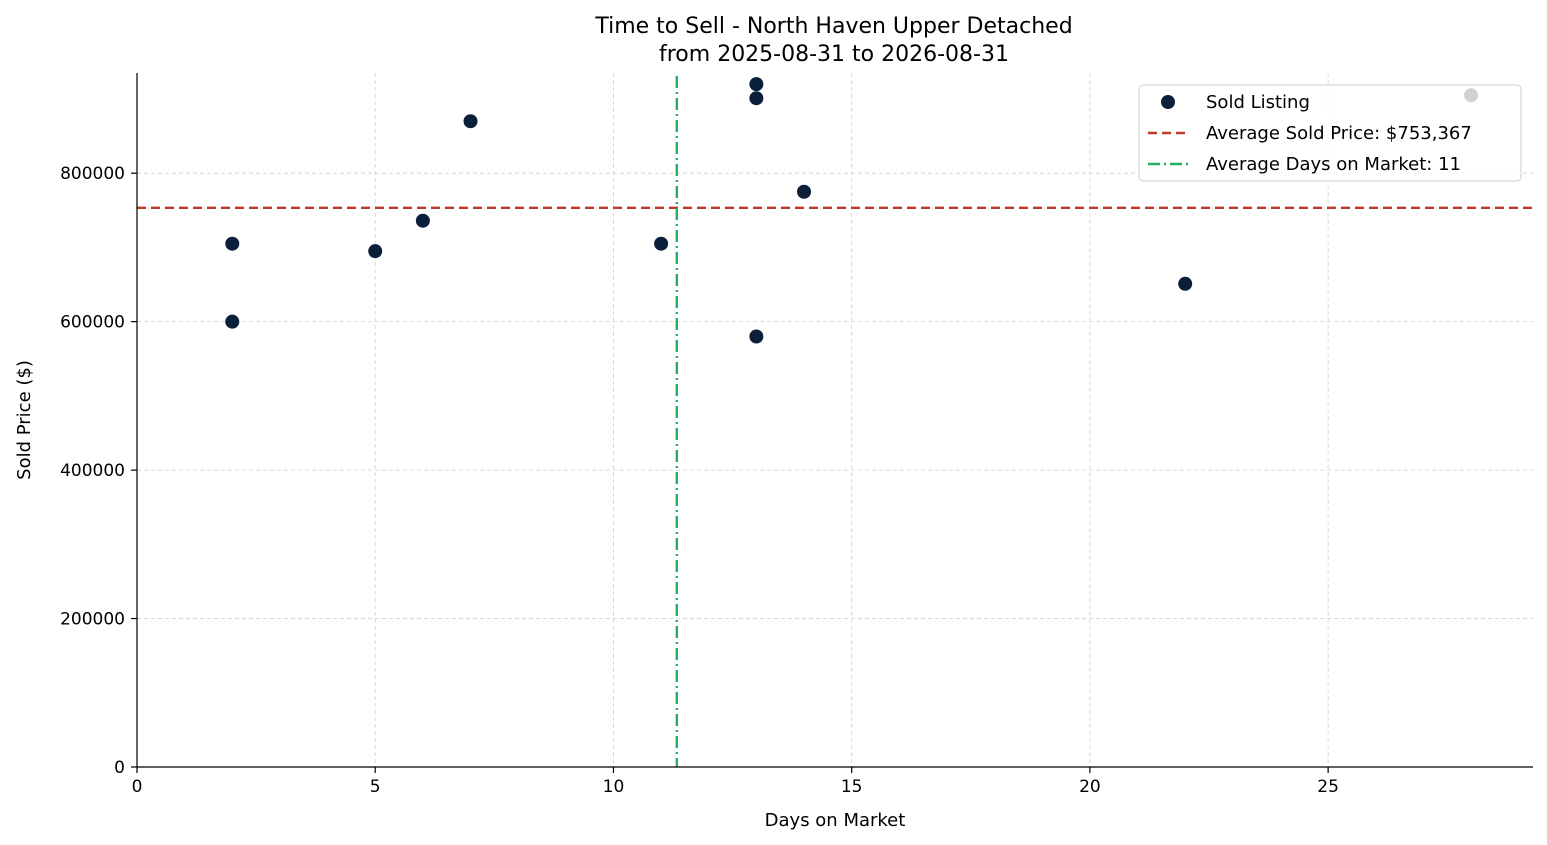 This screenshot has height=845, width=1547. I want to click on x-tick-label: 20, so click(1090, 787).